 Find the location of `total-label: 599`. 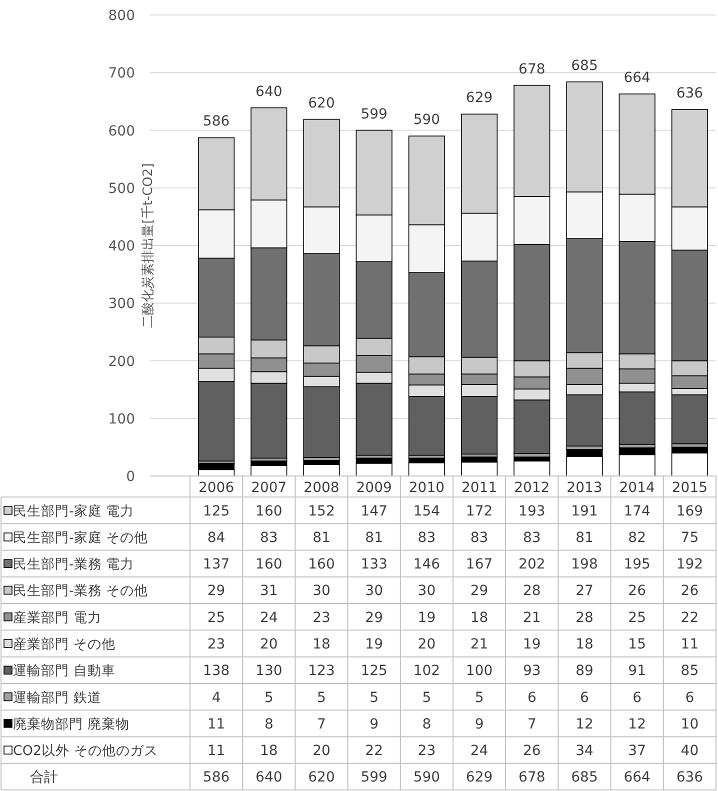

total-label: 599 is located at coordinates (374, 114).